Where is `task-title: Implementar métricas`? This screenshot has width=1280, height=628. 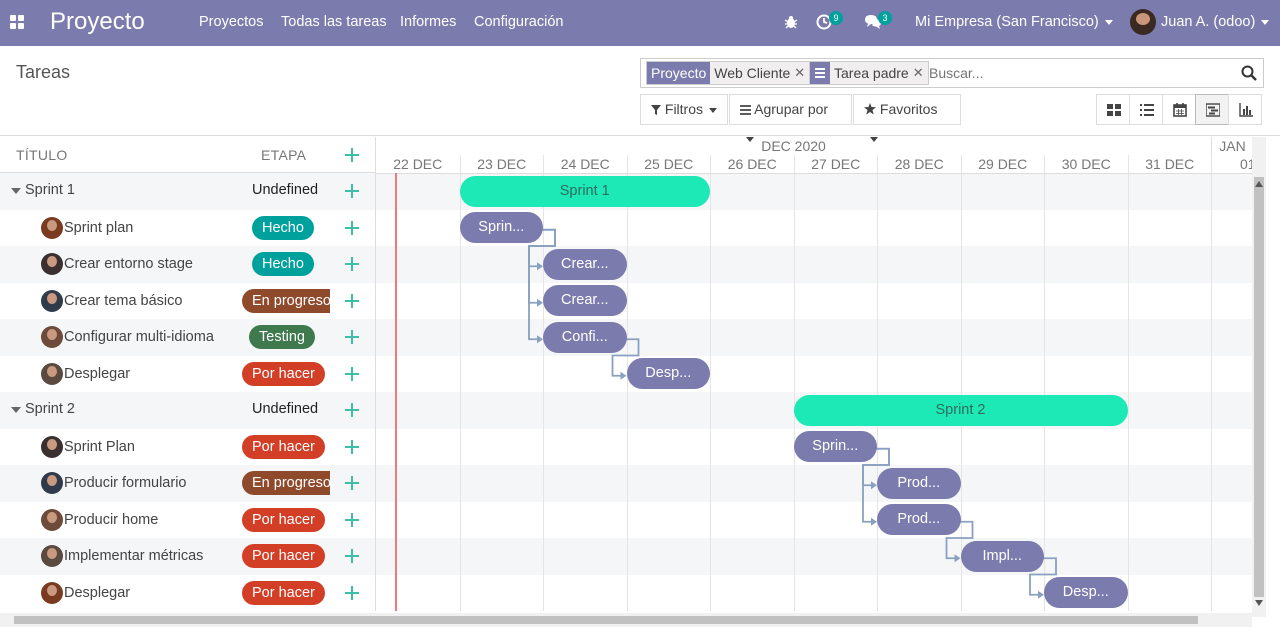 task-title: Implementar métricas is located at coordinates (134, 556).